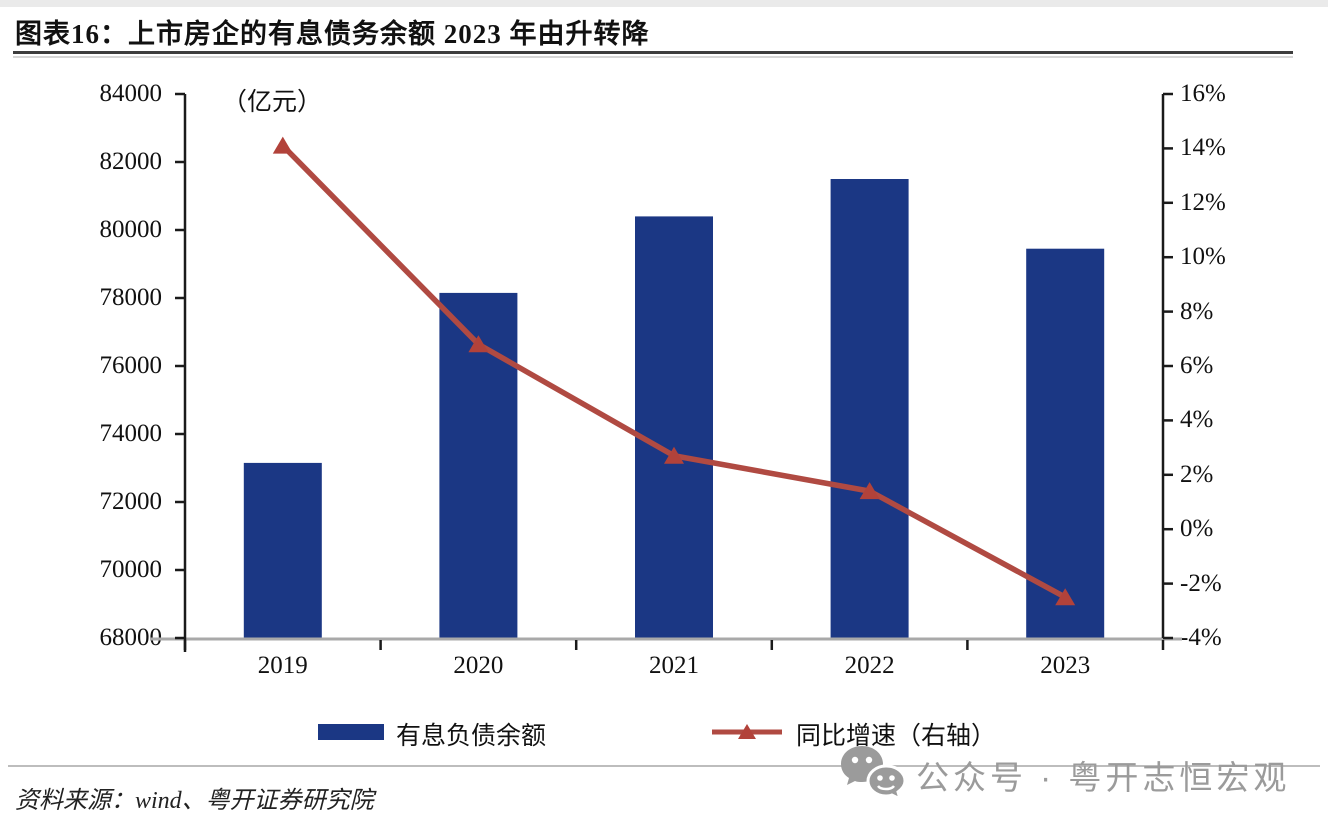  Describe the element at coordinates (471, 736) in the screenshot. I see `legend-label-debt-balance: 有息负债余额` at that location.